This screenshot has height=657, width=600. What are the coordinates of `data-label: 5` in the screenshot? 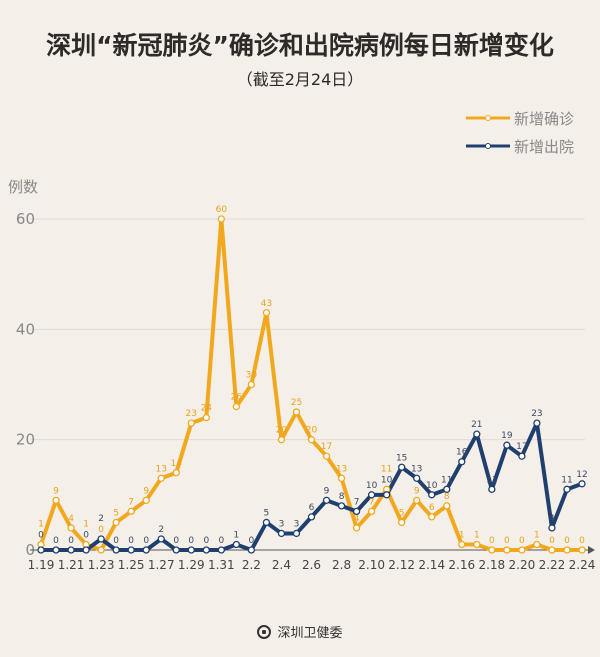 It's located at (402, 513).